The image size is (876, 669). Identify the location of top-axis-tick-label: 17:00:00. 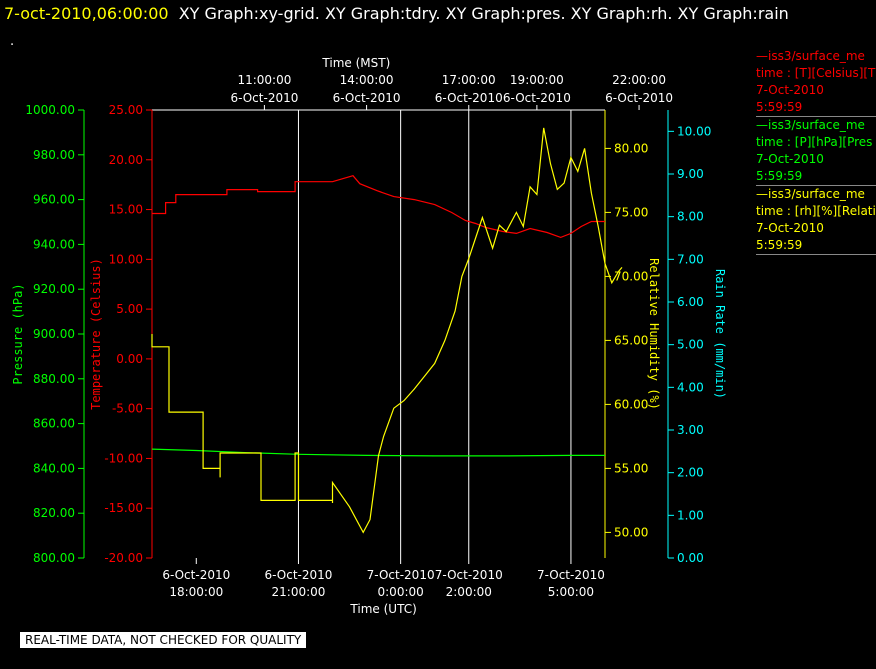
(469, 80).